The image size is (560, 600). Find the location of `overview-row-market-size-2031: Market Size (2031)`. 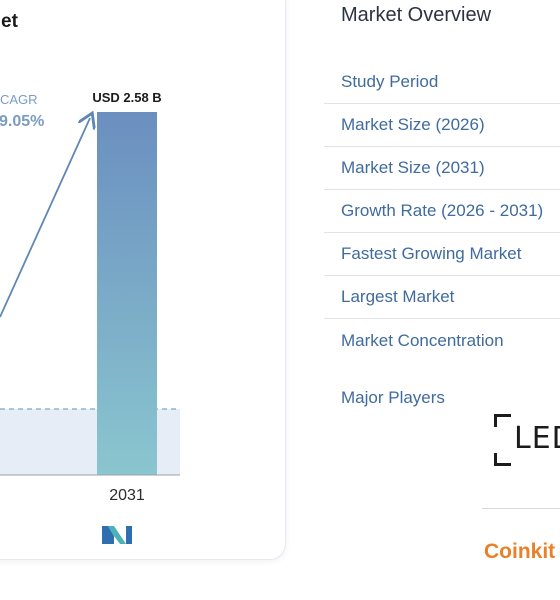

overview-row-market-size-2031: Market Size (2031) is located at coordinates (442, 168).